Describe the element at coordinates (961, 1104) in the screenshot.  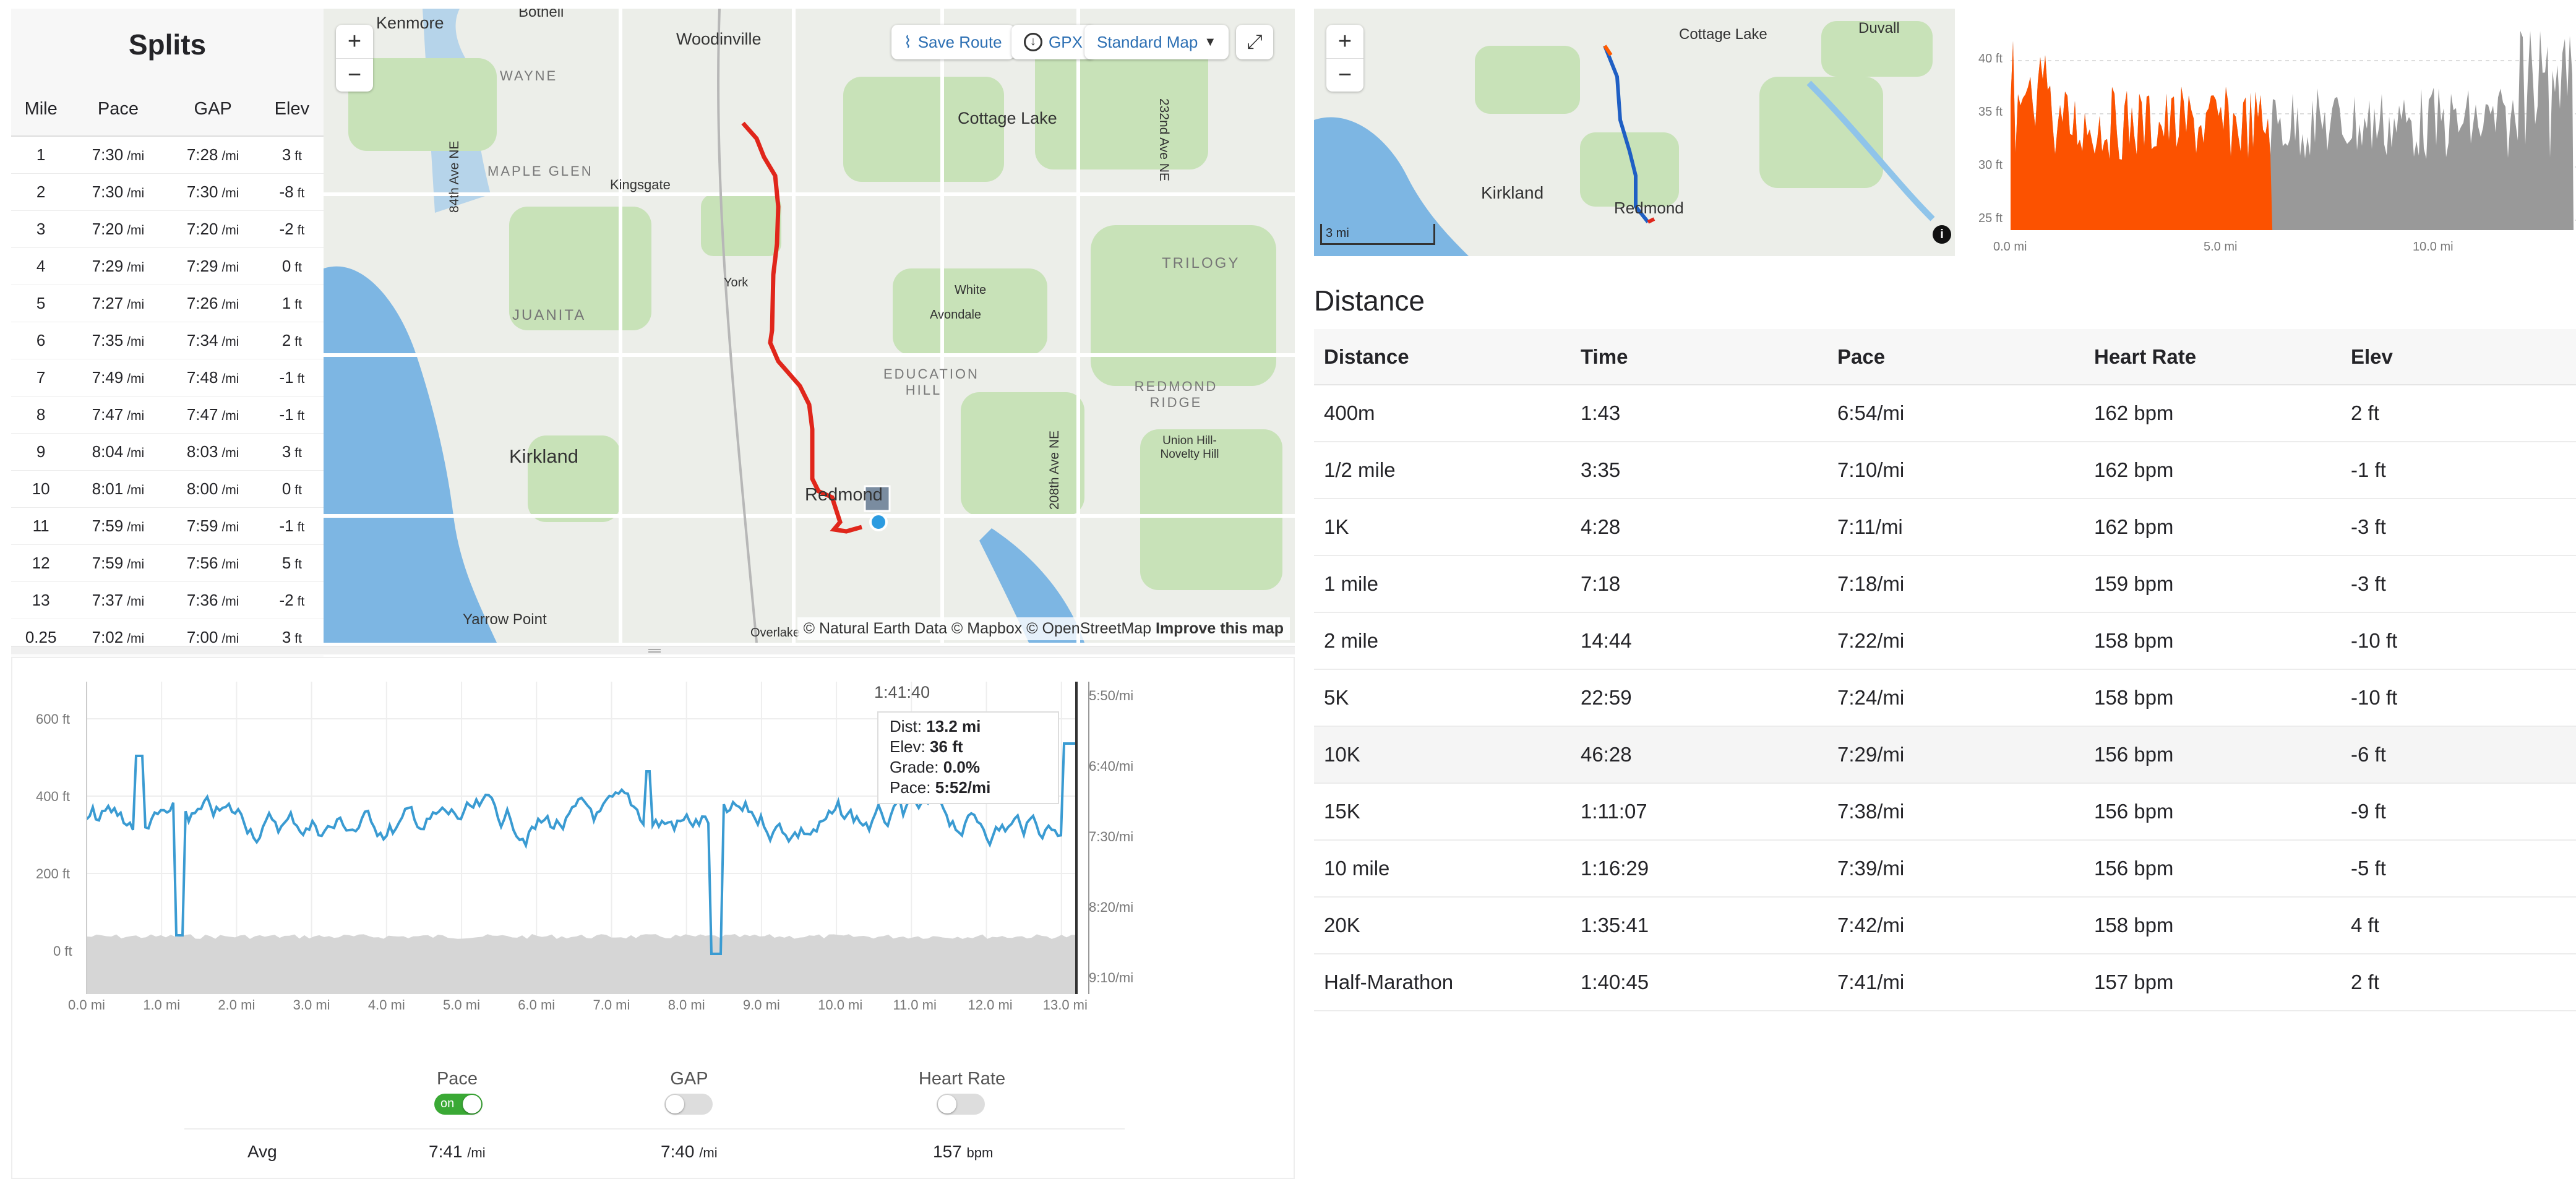
I see `heart-rate-toggle` at that location.